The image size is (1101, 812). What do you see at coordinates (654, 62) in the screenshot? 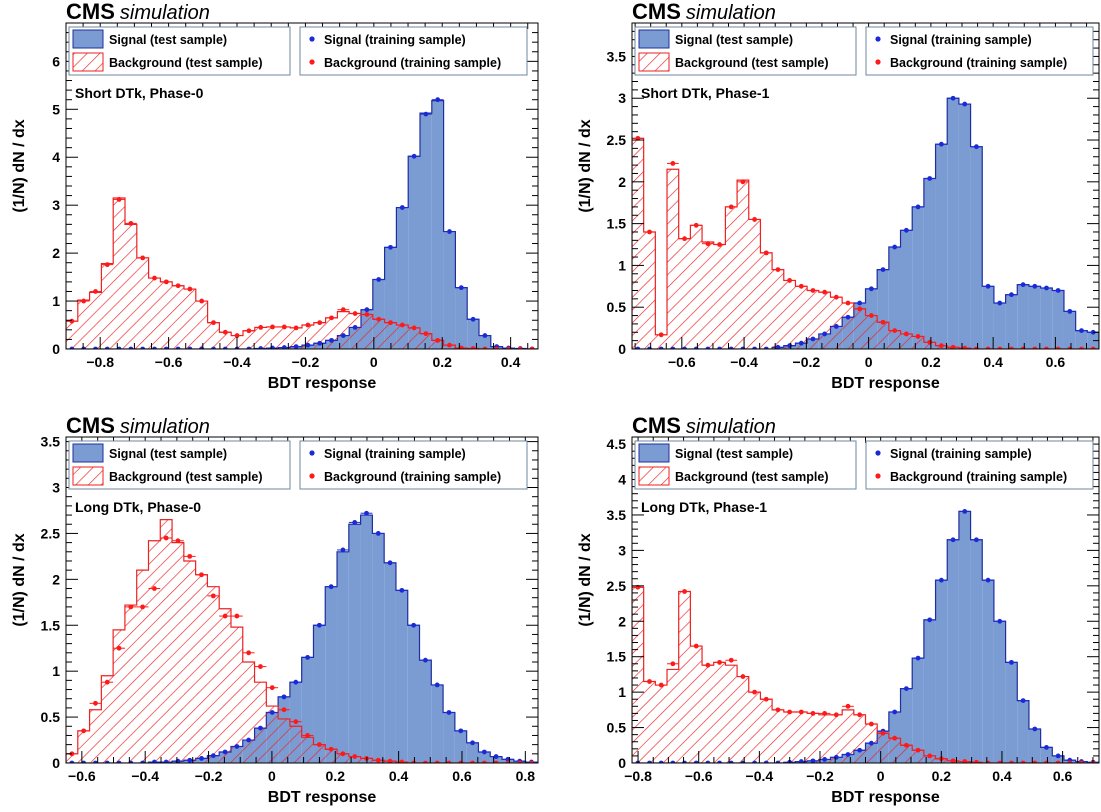
I see `legend-swatch-background` at bounding box center [654, 62].